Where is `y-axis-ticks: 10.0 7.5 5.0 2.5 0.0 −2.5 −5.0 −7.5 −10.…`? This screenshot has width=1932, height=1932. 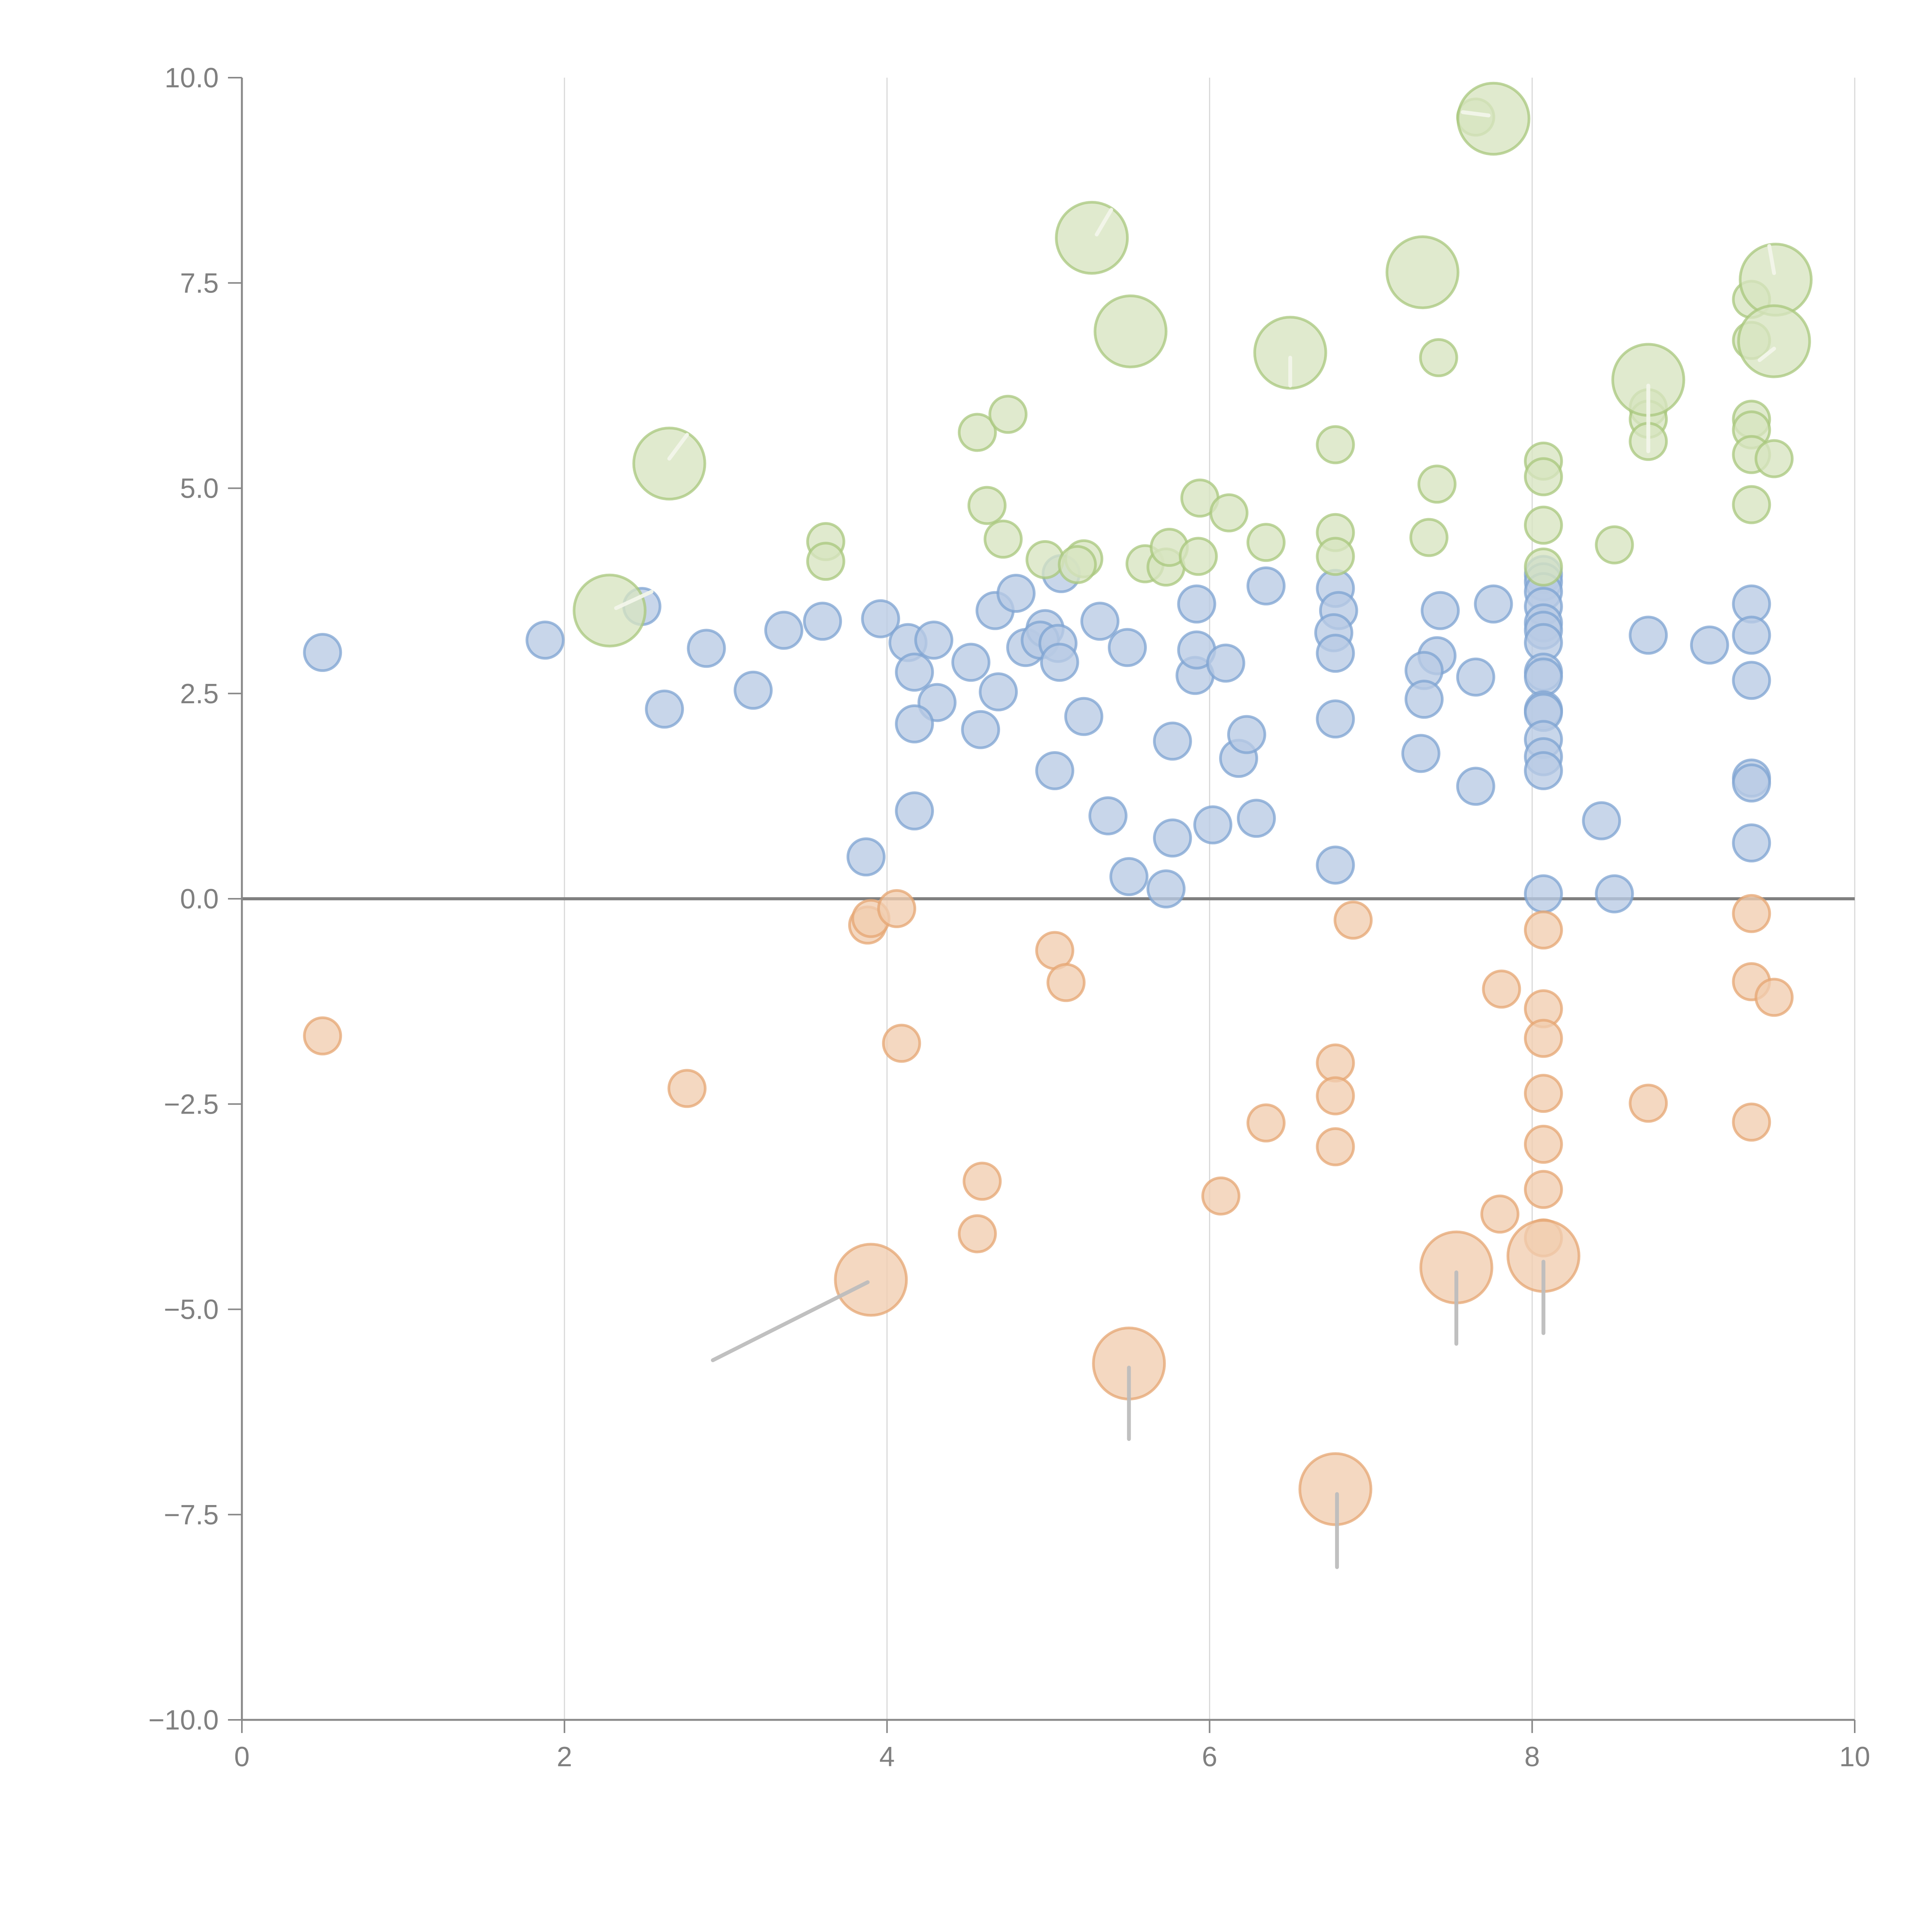 y-axis-ticks: 10.0 7.5 5.0 2.5 0.0 −2.5 −5.0 −7.5 −10.… is located at coordinates (184, 900).